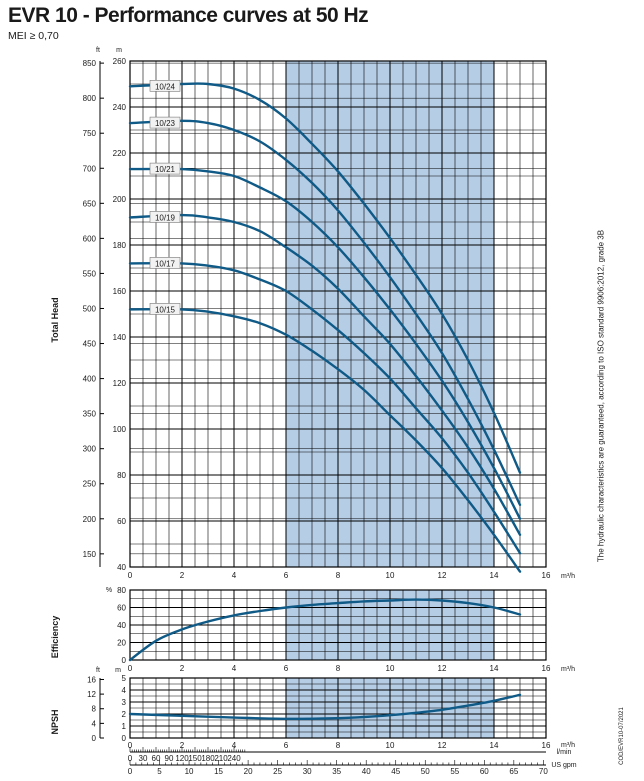 Image resolution: width=644 pixels, height=781 pixels. I want to click on npsh-ytick-ft: 4, so click(94, 723).